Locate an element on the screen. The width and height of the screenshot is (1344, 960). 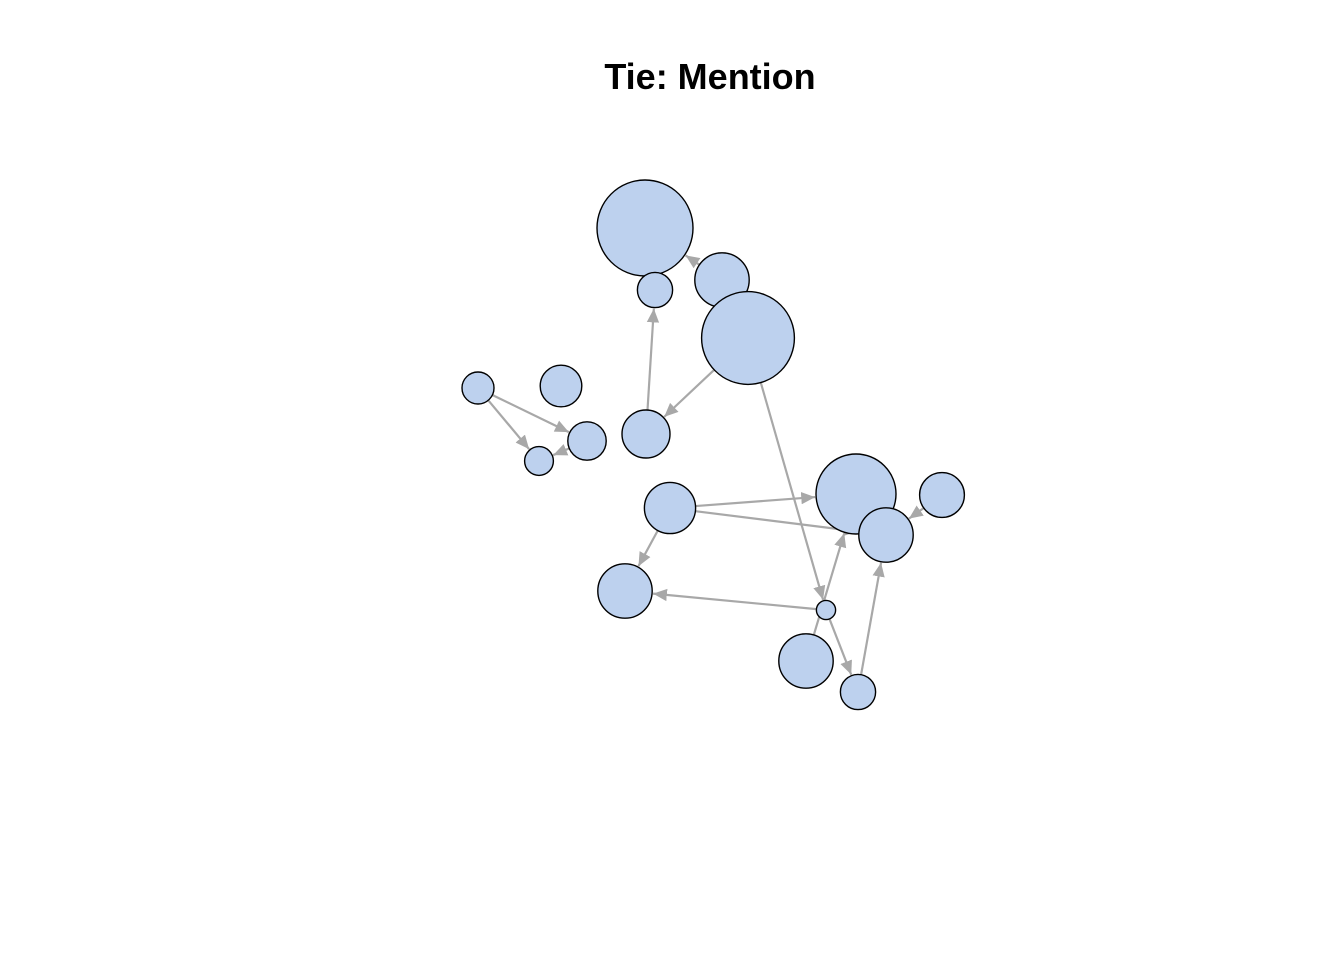
node-n9 is located at coordinates (646, 434).